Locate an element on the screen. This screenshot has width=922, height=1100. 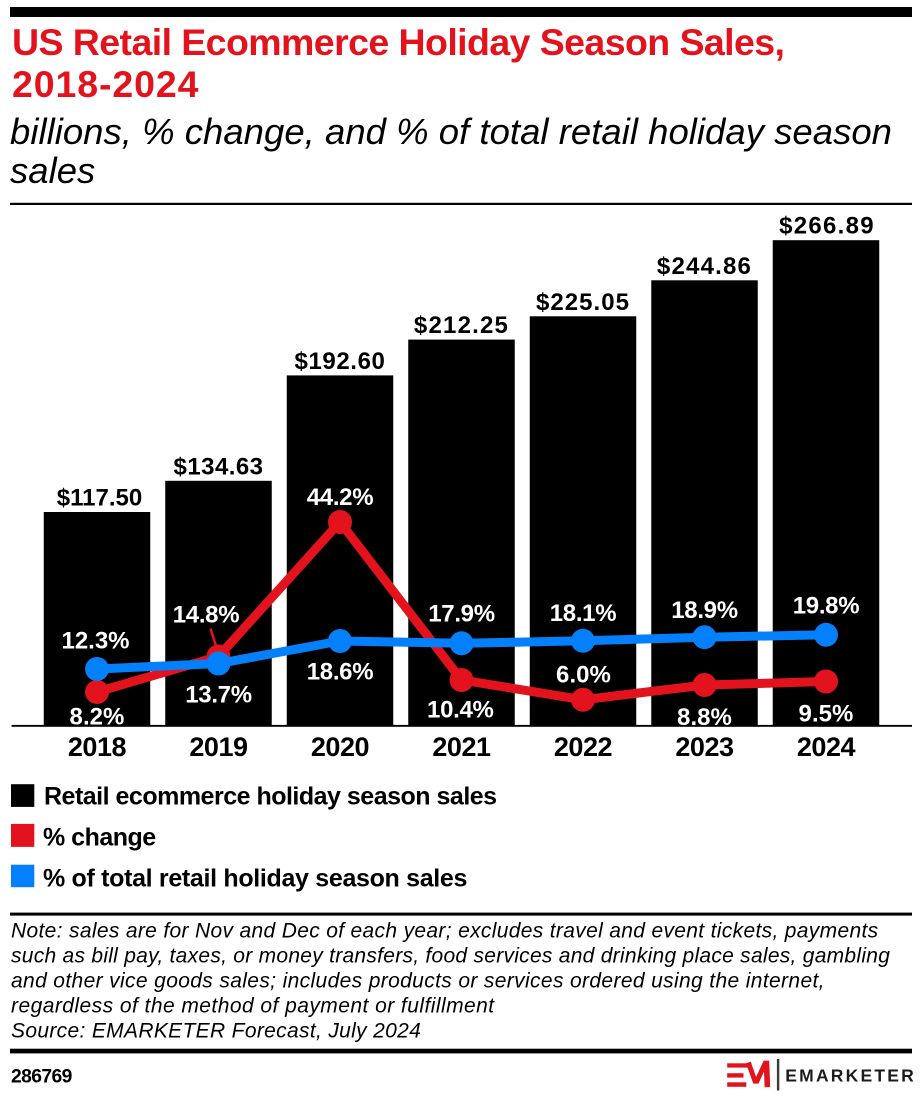
svg-text: 2018-2024 is located at coordinates (105, 84).